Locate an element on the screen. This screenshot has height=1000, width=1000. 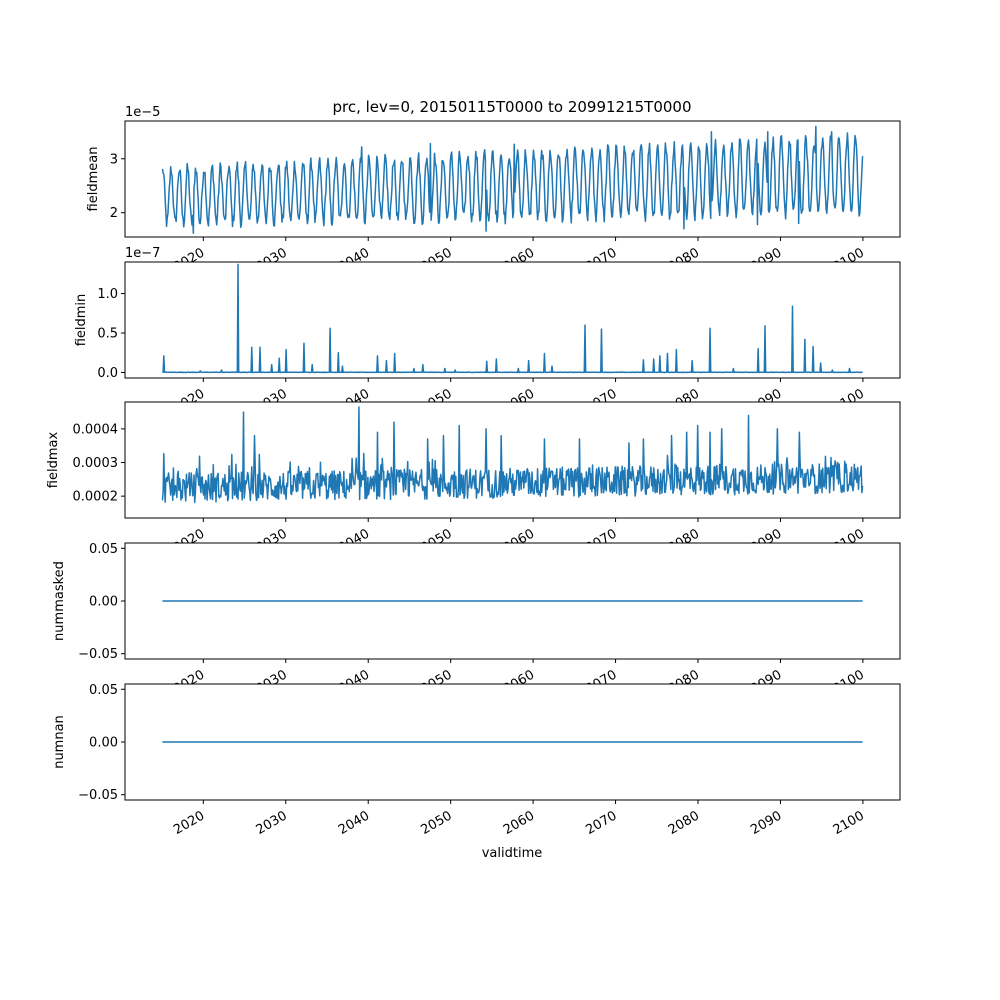
y-tick-label: 0.0003 is located at coordinates (96, 463).